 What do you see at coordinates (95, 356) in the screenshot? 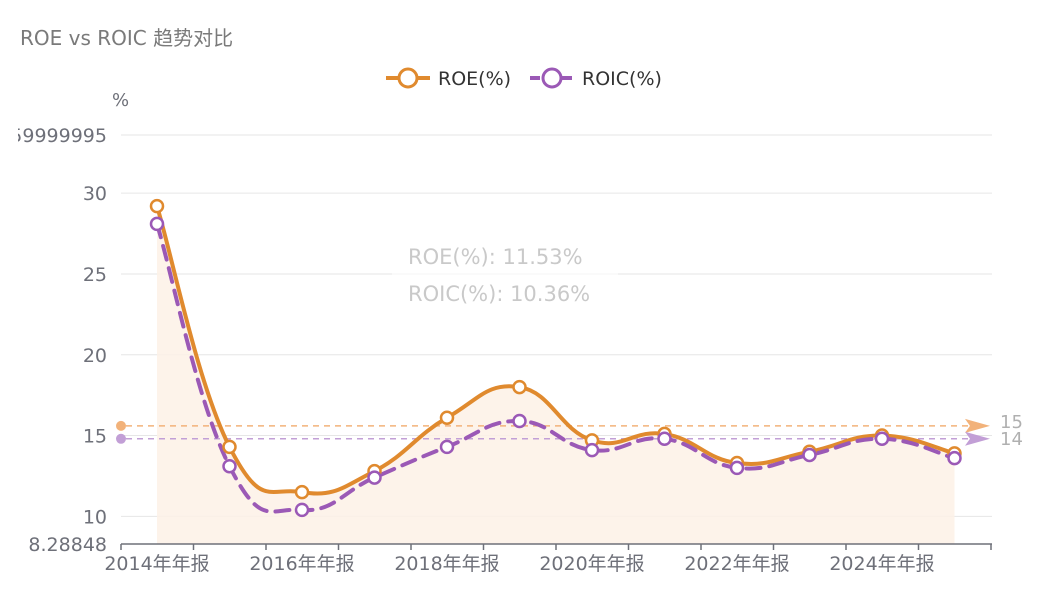
I see `y-tick-label: 20` at bounding box center [95, 356].